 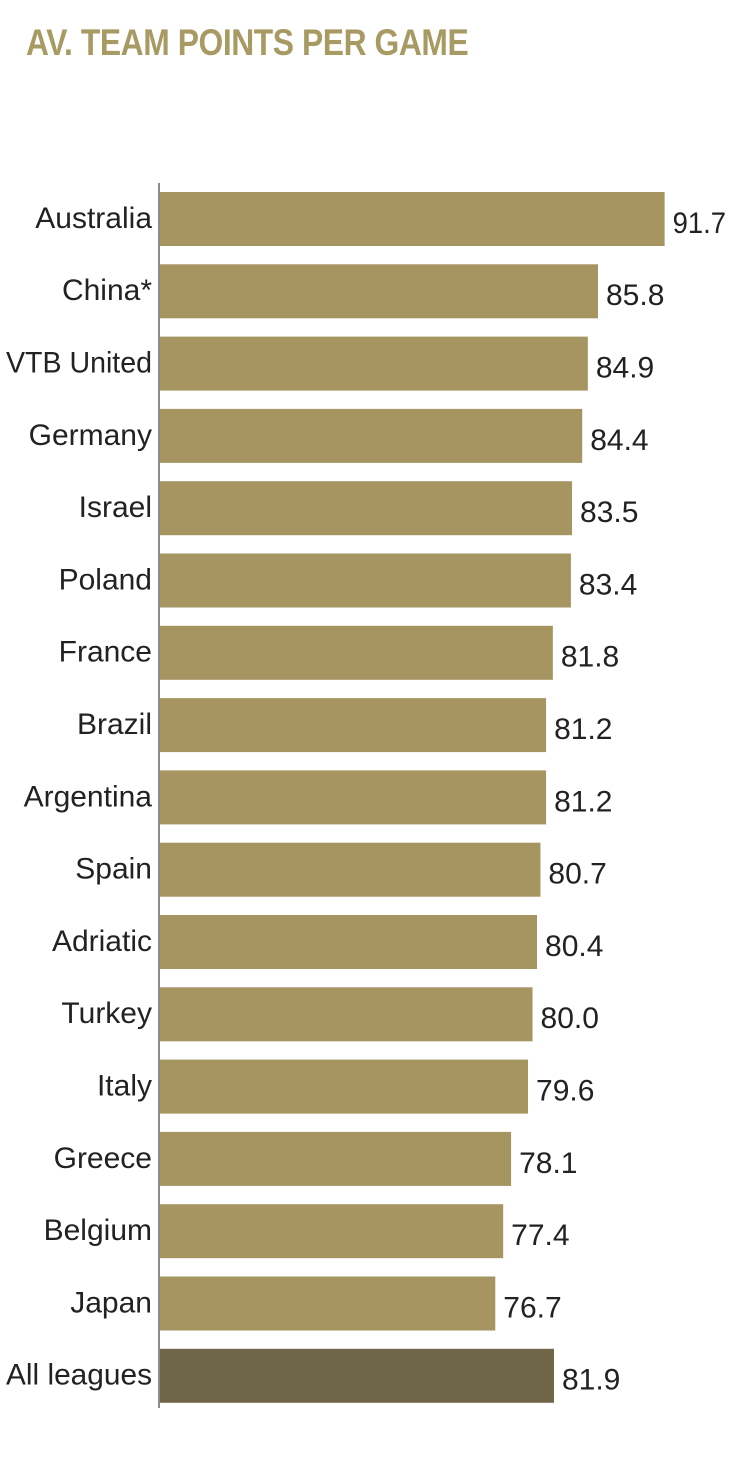 I want to click on value-label-all-leagues: 81.9, so click(x=591, y=1380).